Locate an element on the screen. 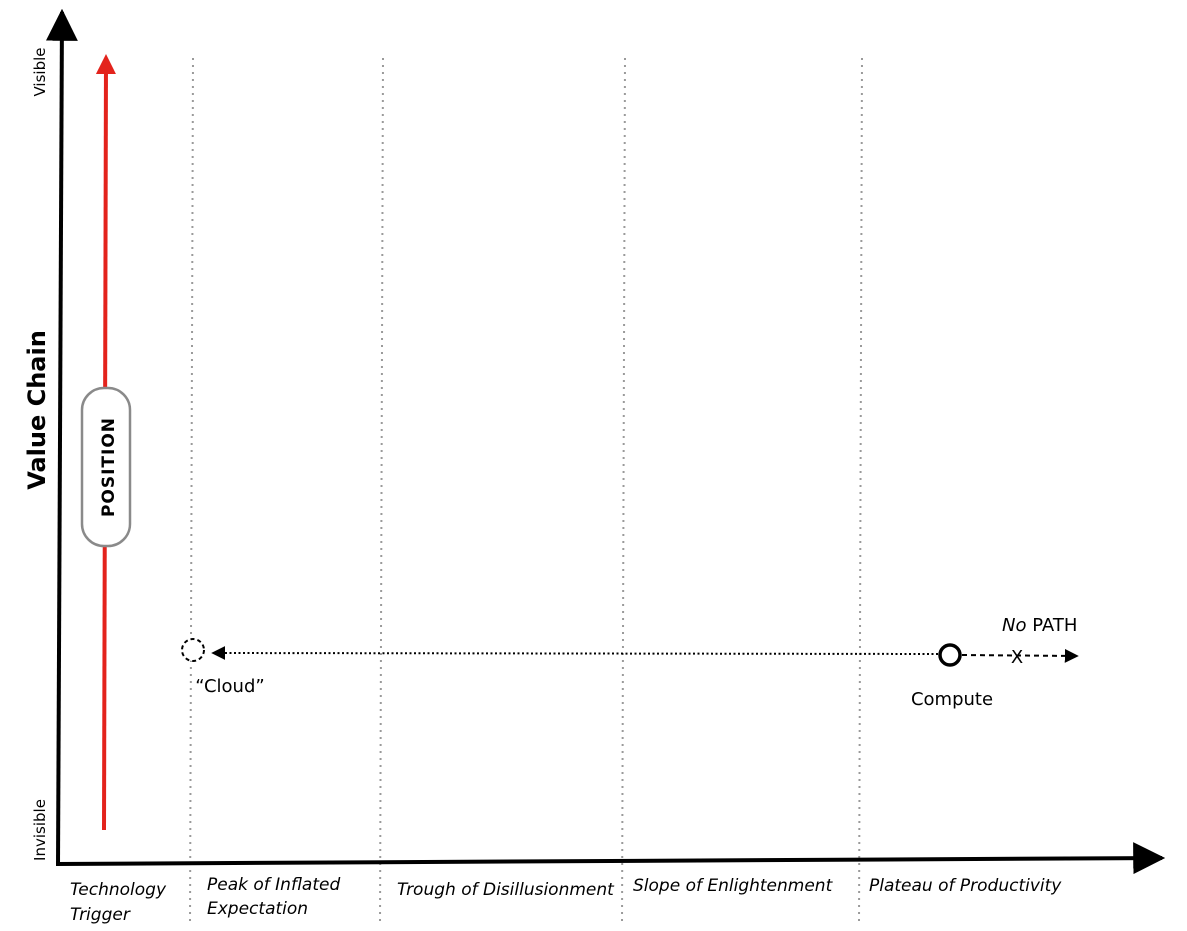 Image resolution: width=1187 pixels, height=931 pixels. no-path-dashed-arrow is located at coordinates (1020, 655).